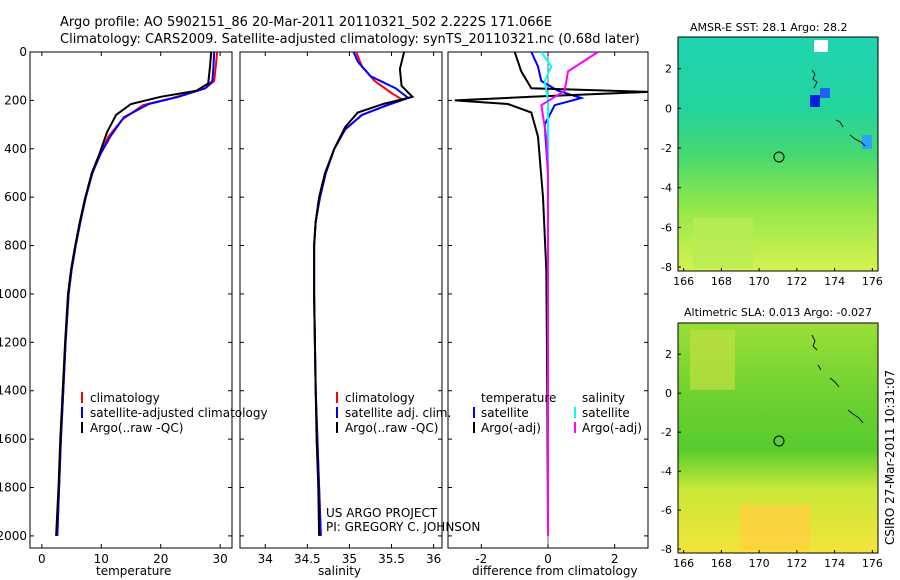 The width and height of the screenshot is (900, 580). Describe the element at coordinates (612, 428) in the screenshot. I see `legend-label-sal-argo: Argo(-adj)` at that location.